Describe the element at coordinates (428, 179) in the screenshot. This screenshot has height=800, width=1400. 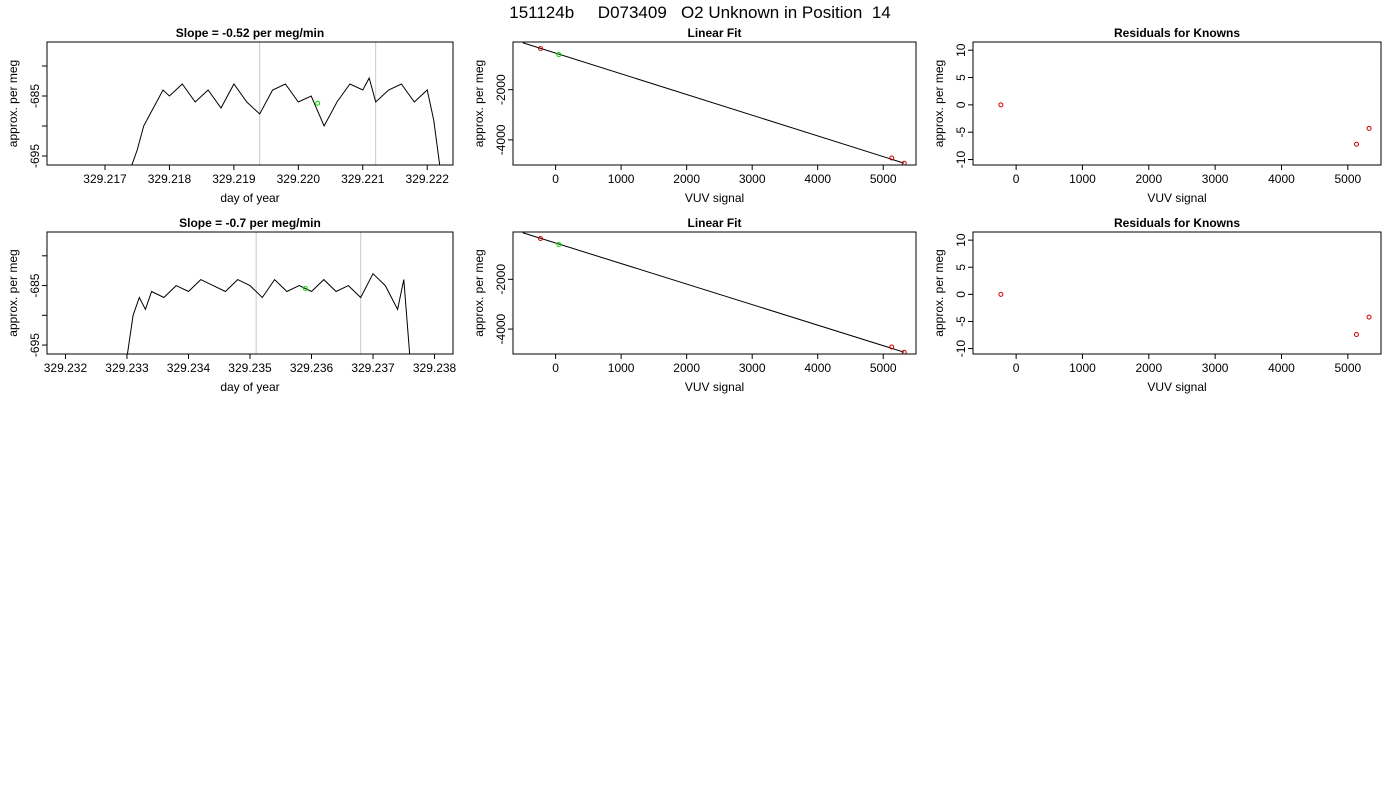
I see `x-tick-label: 329.222` at that location.